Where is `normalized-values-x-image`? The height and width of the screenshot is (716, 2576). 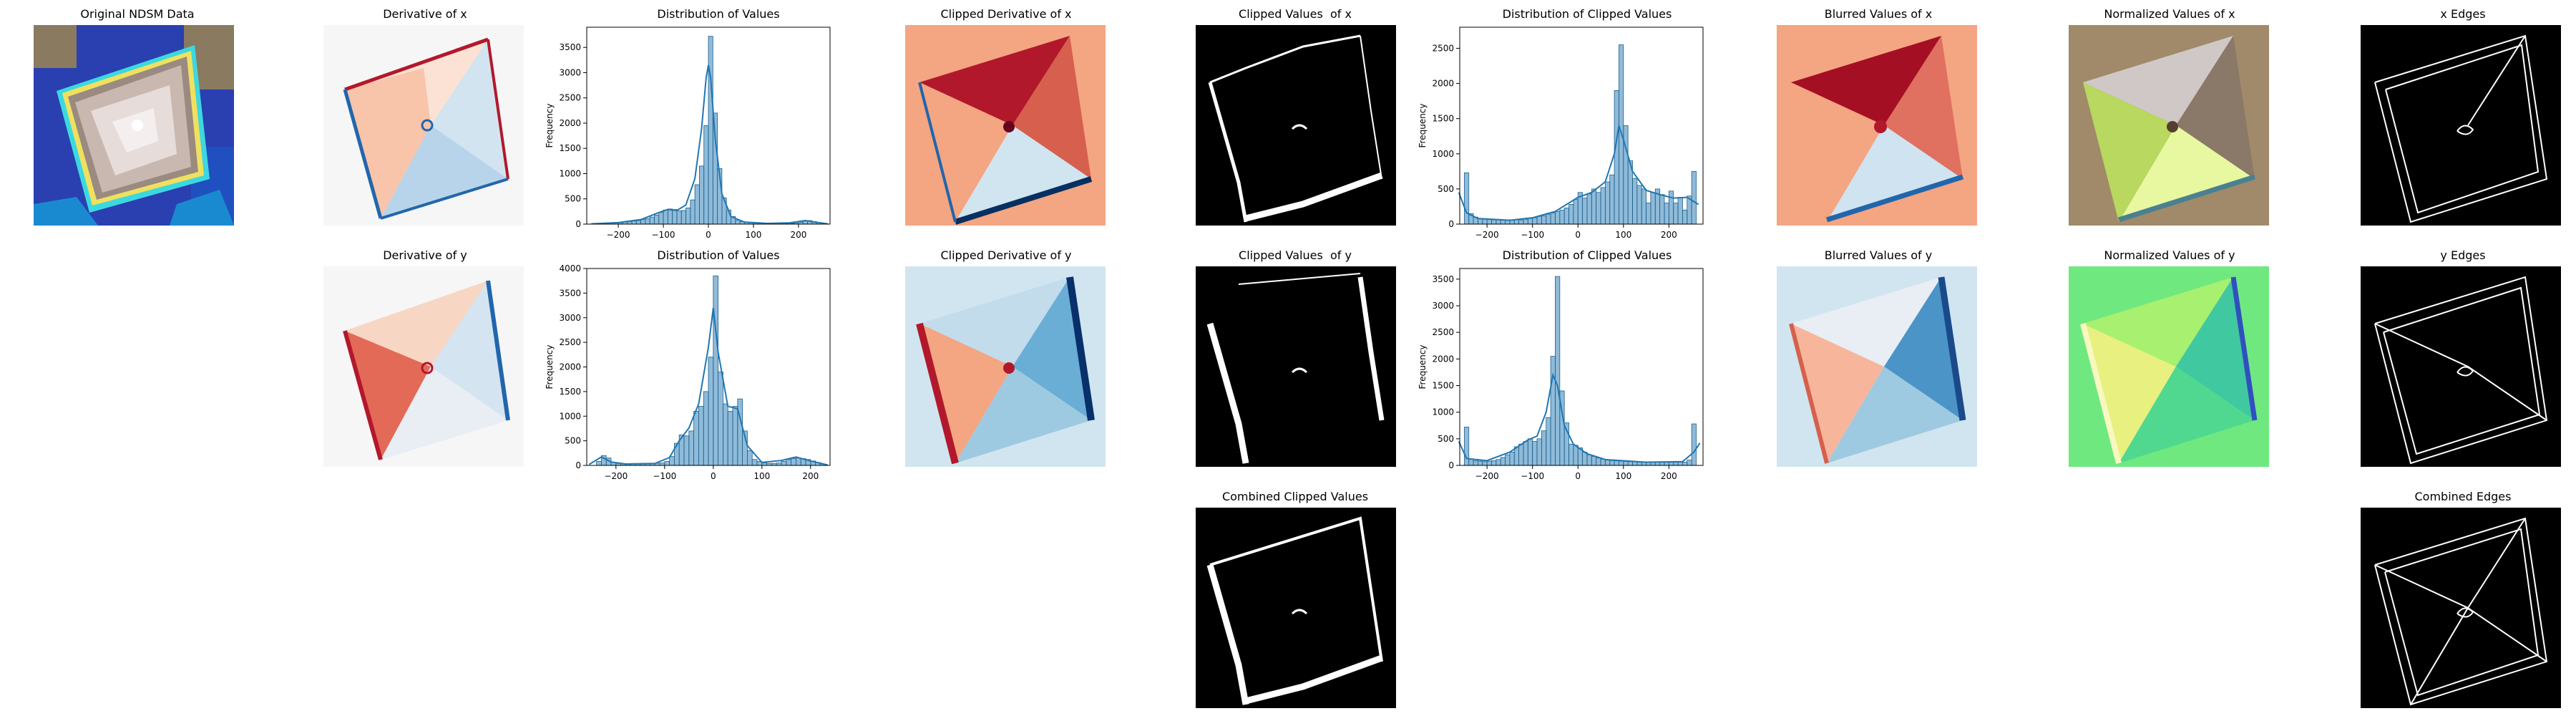
normalized-values-x-image is located at coordinates (2169, 125).